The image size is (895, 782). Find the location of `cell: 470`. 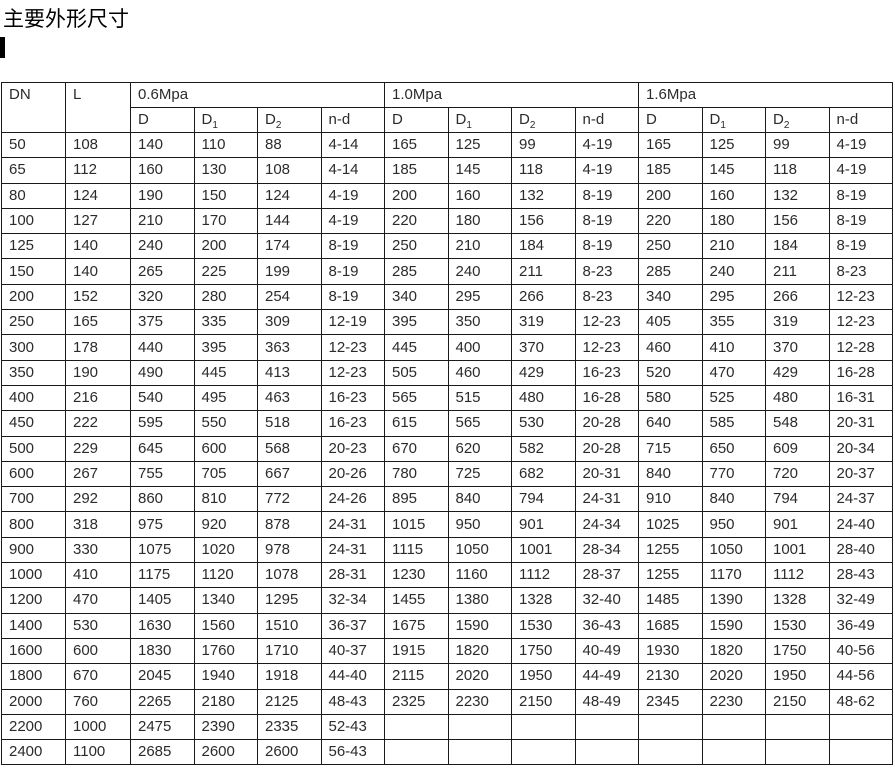

cell: 470 is located at coordinates (98, 600).